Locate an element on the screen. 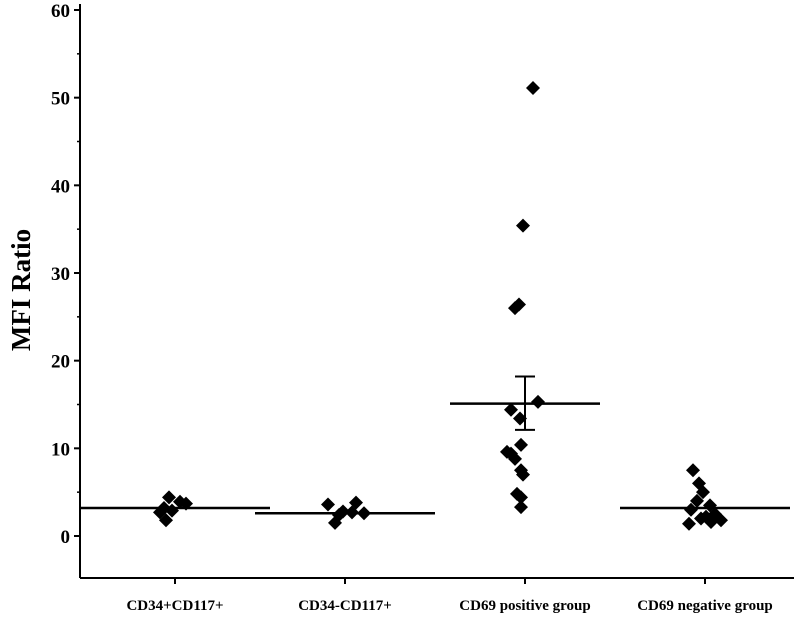 The width and height of the screenshot is (794, 619). y-tick-label: 30 is located at coordinates (60, 274).